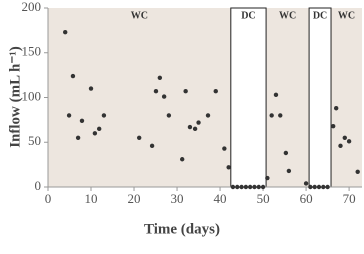 The image size is (364, 254). Describe the element at coordinates (177, 198) in the screenshot. I see `x-tick-label: 30` at that location.